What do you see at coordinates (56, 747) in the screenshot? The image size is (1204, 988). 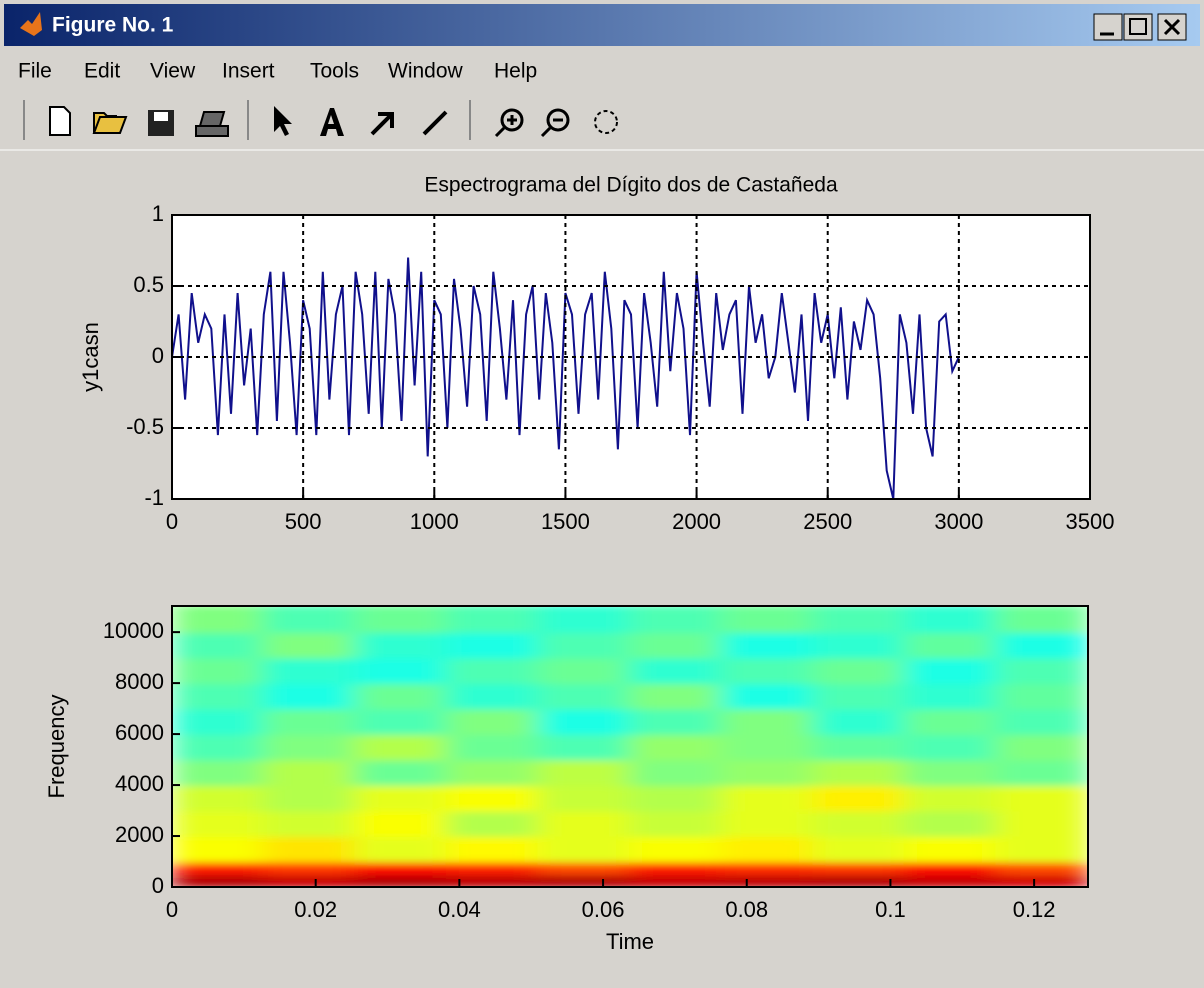 I see `y-axis-label: Frequency` at bounding box center [56, 747].